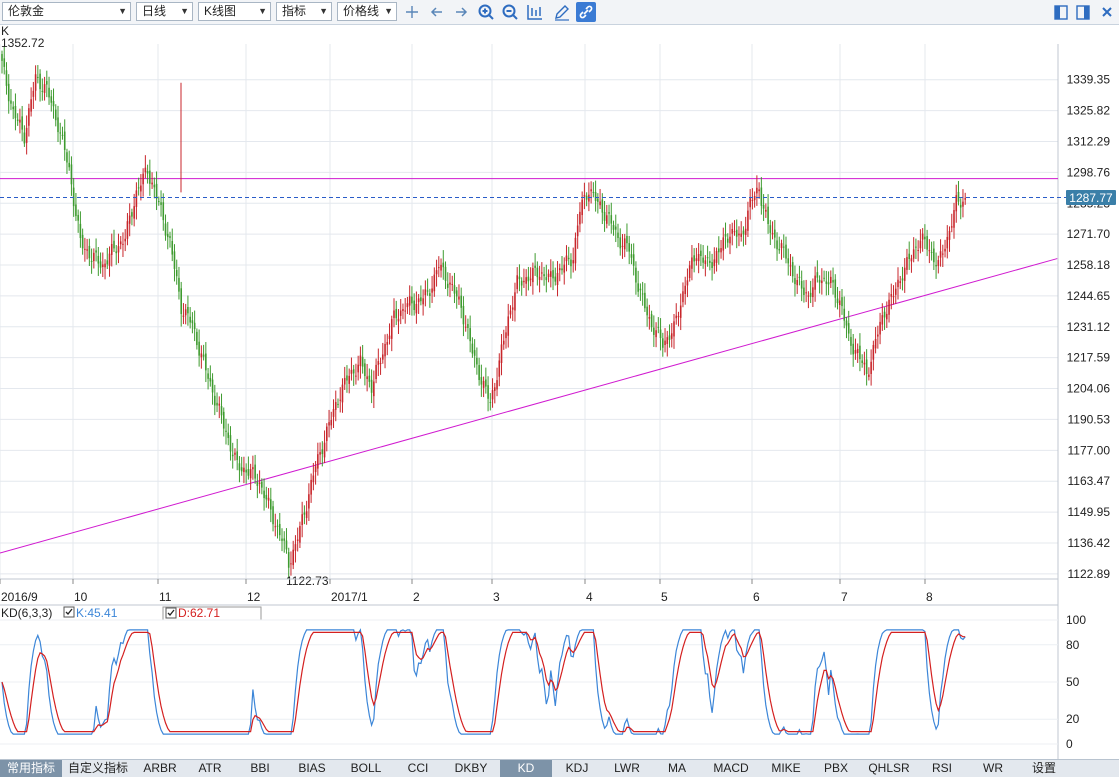  I want to click on tab-自定义指标: 自定义指标, so click(97, 768).